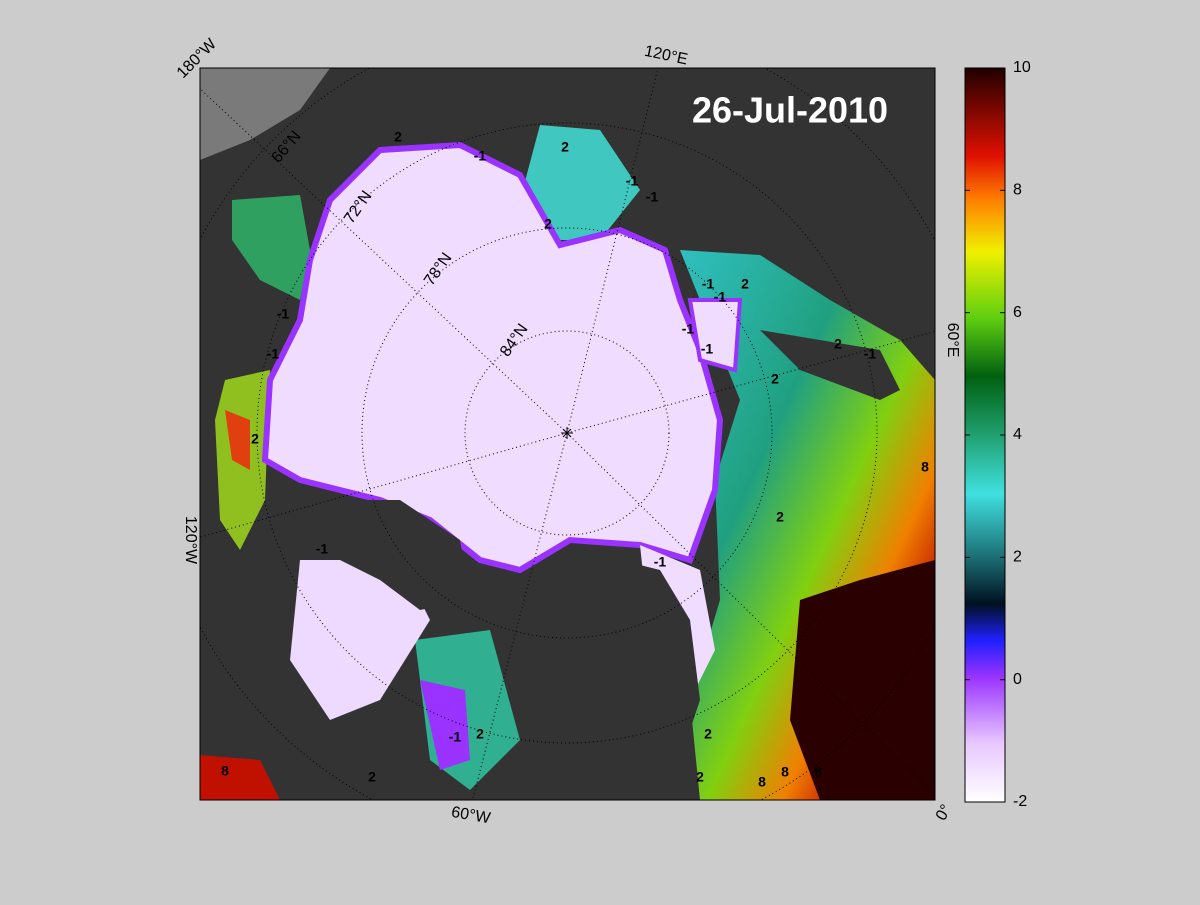 The width and height of the screenshot is (1200, 905). What do you see at coordinates (1020, 801) in the screenshot?
I see `colorbar-tick-label: -2` at bounding box center [1020, 801].